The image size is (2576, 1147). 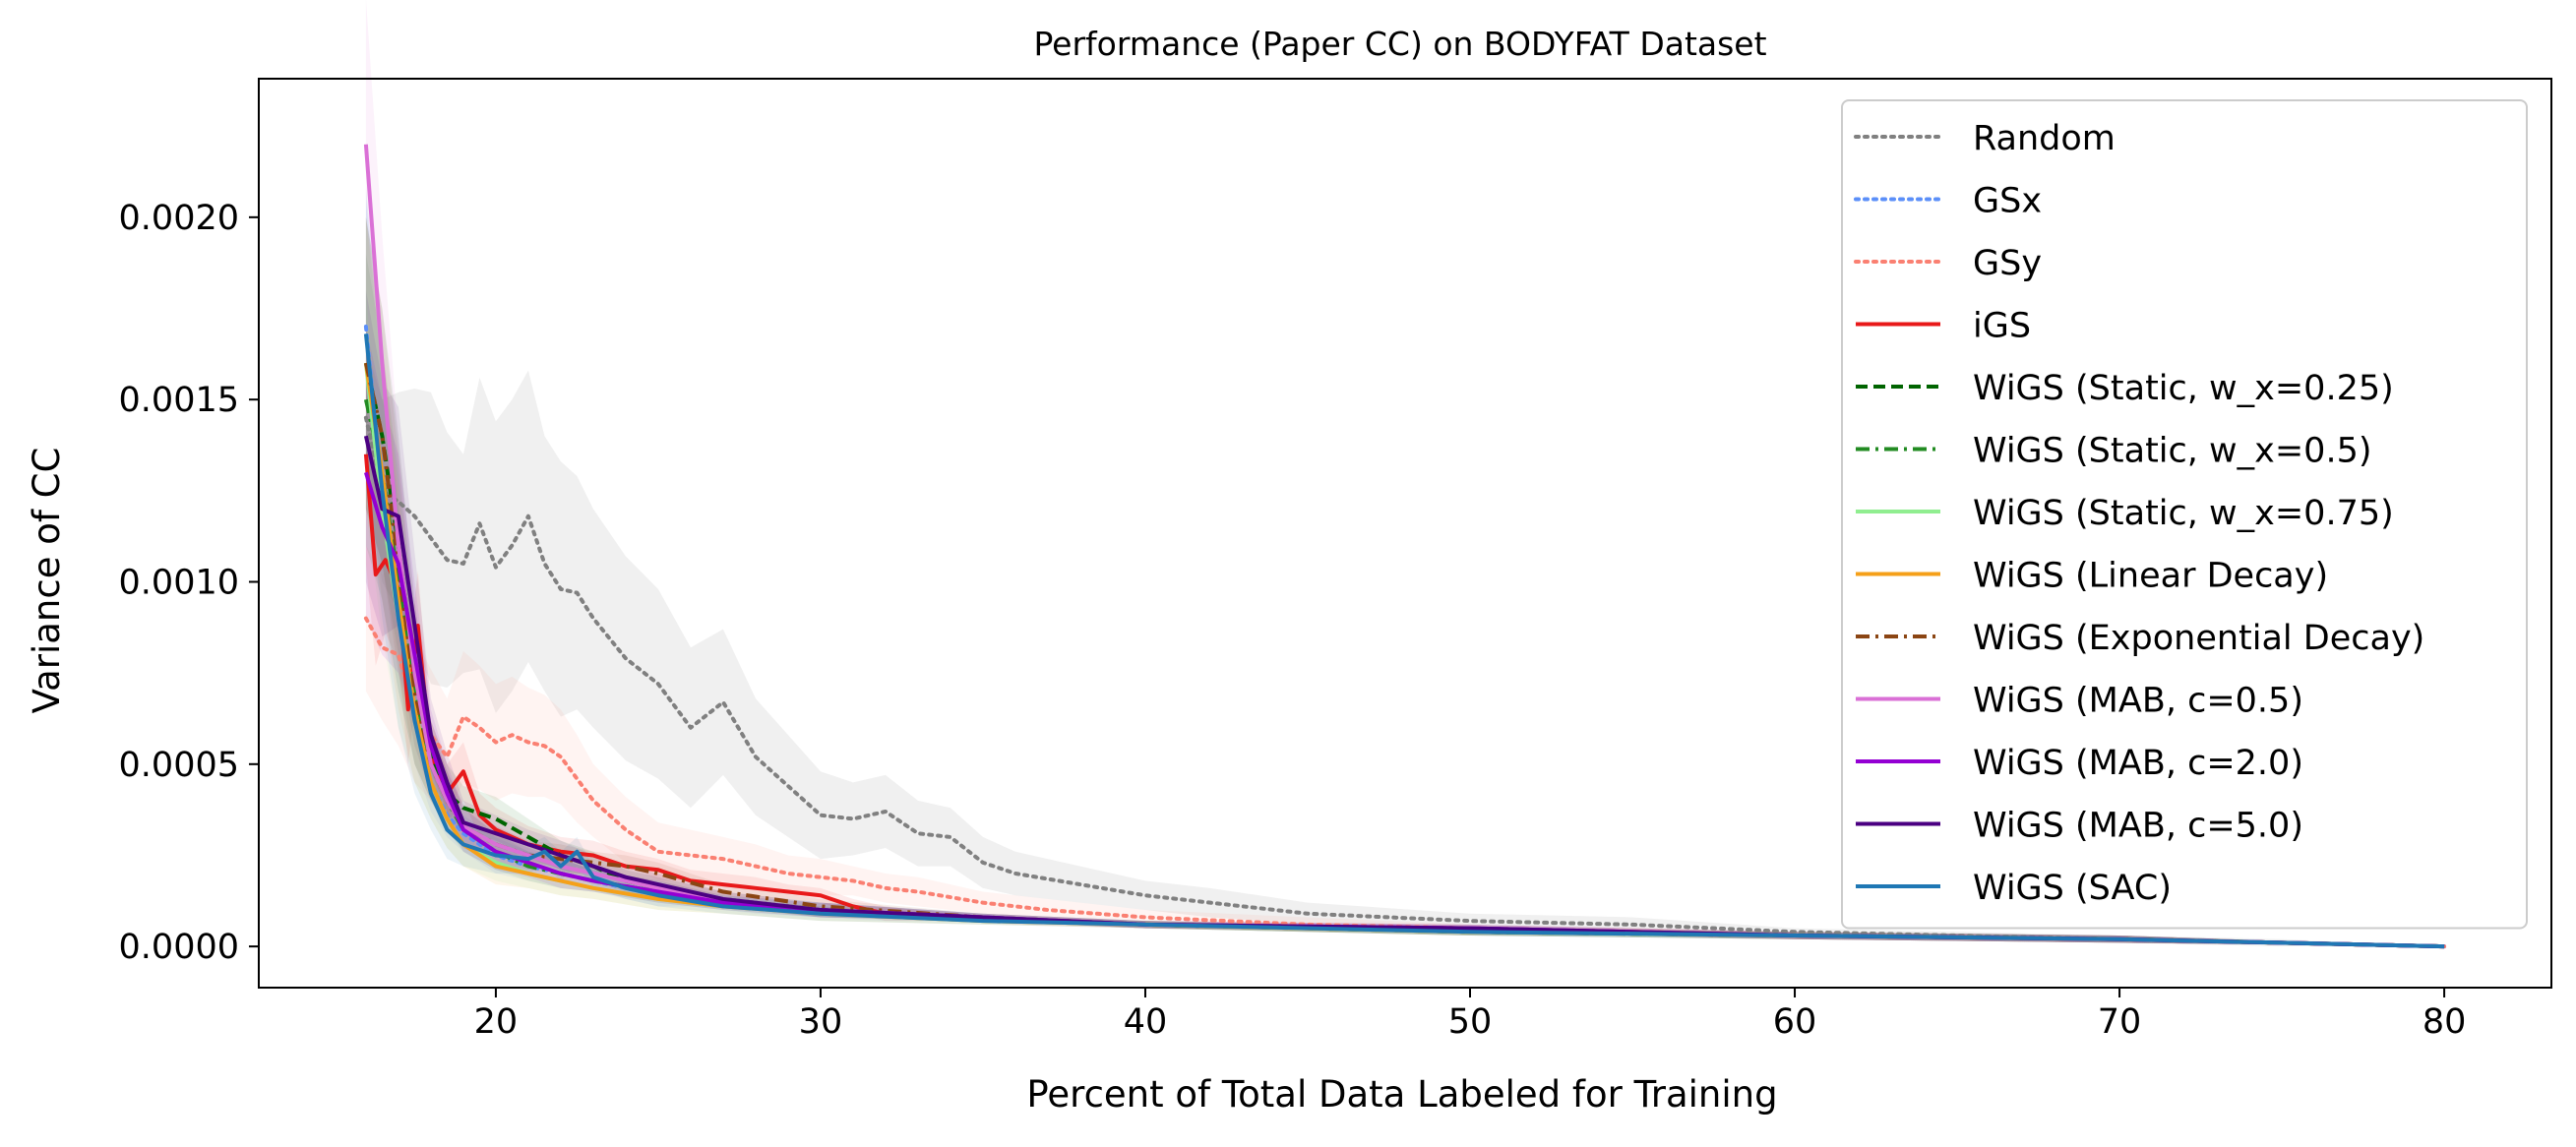 I want to click on x-tick-label: 50, so click(x=1470, y=1022).